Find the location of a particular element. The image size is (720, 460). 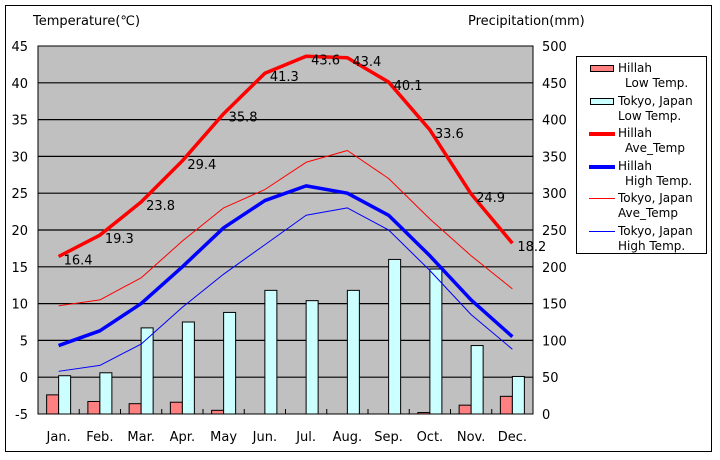

legend-item: Hillah Ave_Temp is located at coordinates (642, 141).